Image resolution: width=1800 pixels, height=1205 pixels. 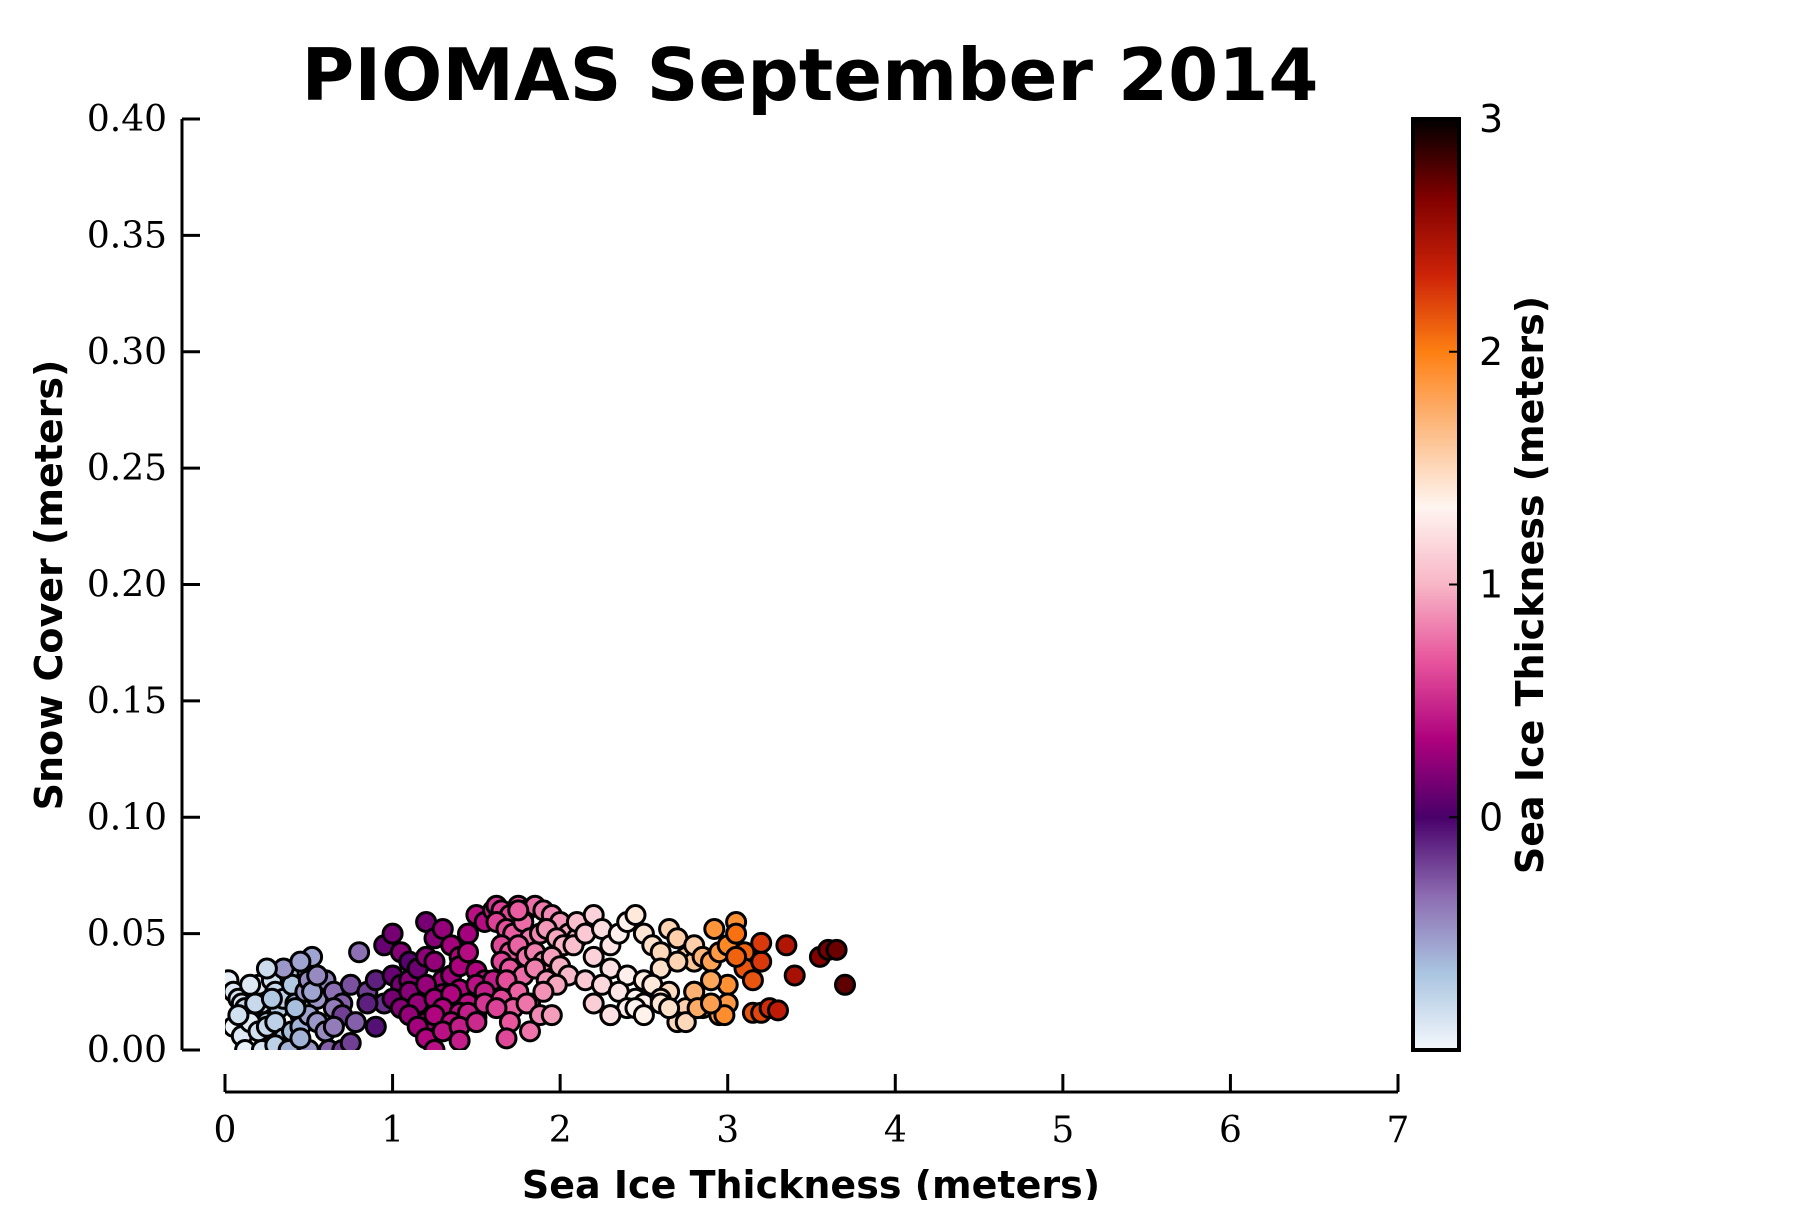 I want to click on y-tick-label: 0.40, so click(x=127, y=119).